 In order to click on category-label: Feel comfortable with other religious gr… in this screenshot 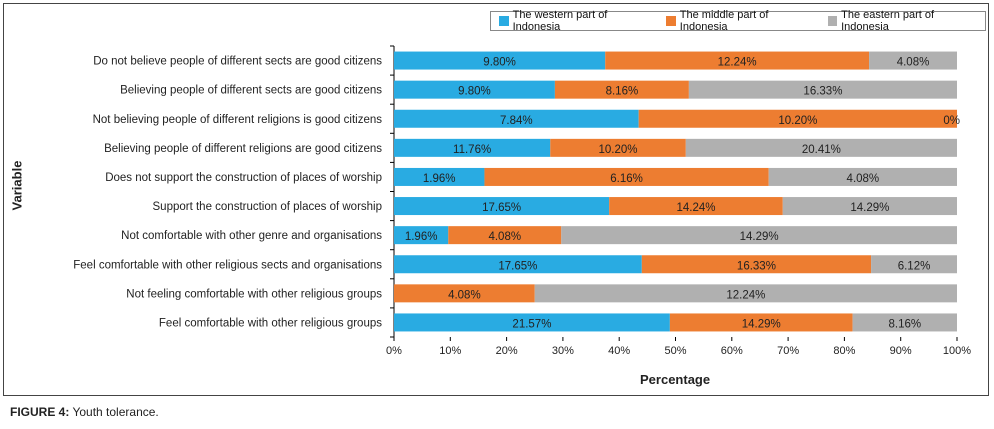, I will do `click(270, 323)`.